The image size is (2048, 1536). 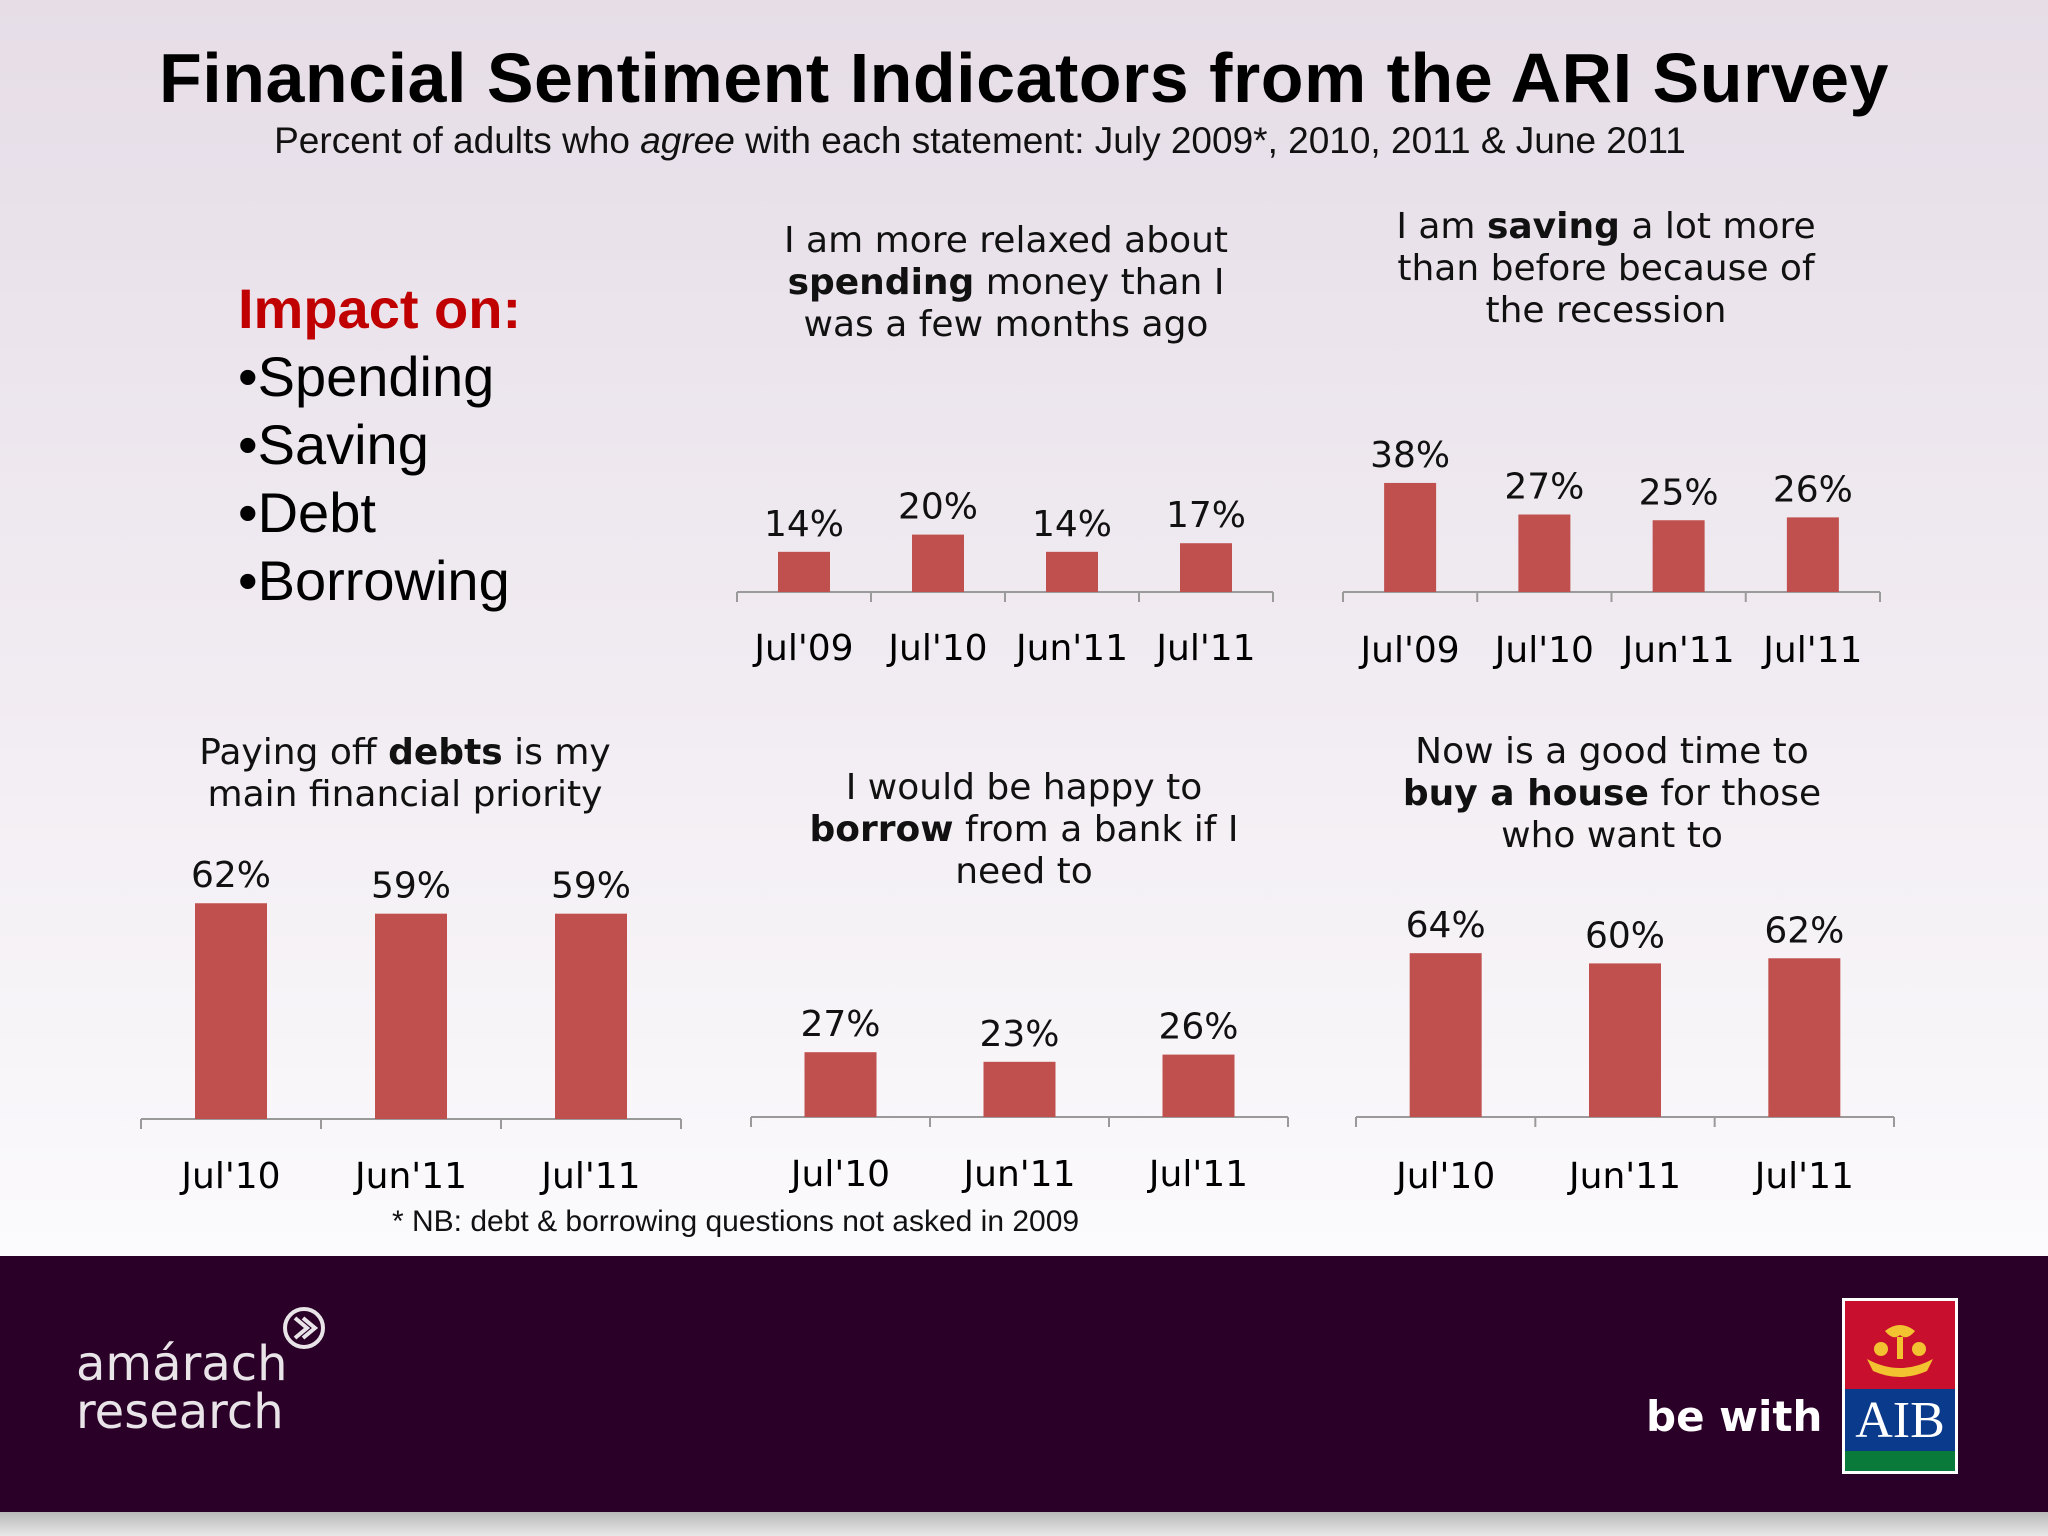 I want to click on question-line: who want to, so click(x=1612, y=835).